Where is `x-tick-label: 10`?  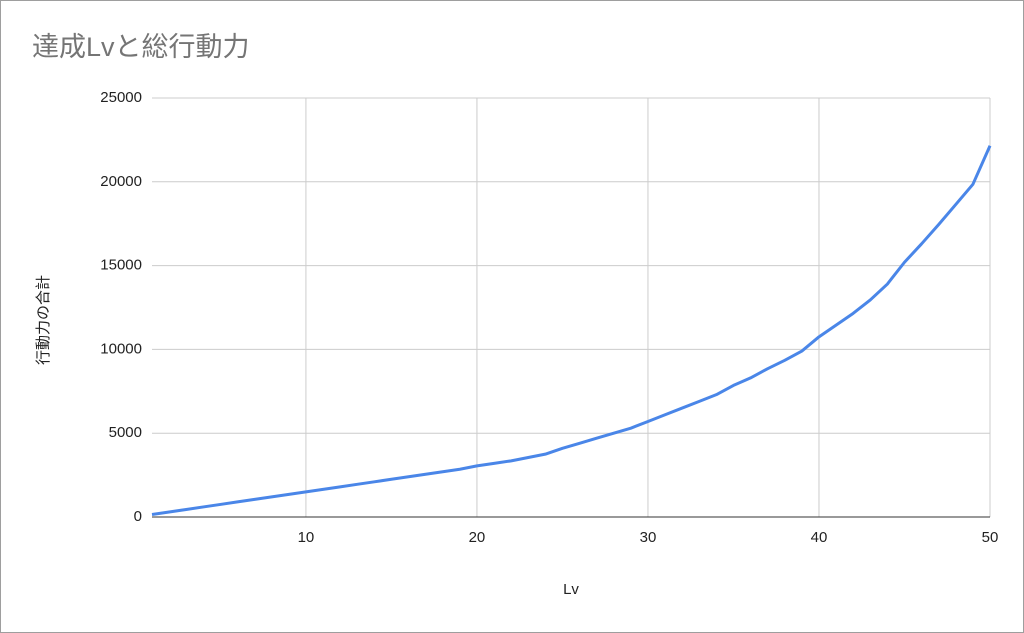
x-tick-label: 10 is located at coordinates (306, 537).